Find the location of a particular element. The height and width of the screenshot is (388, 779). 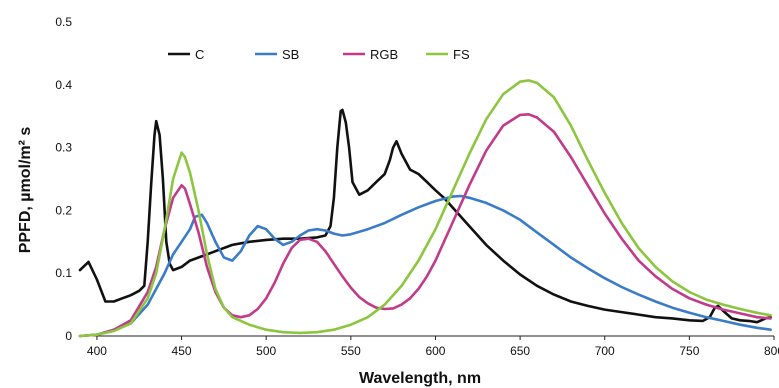

y-tick-label: 0.5 is located at coordinates (63, 22).